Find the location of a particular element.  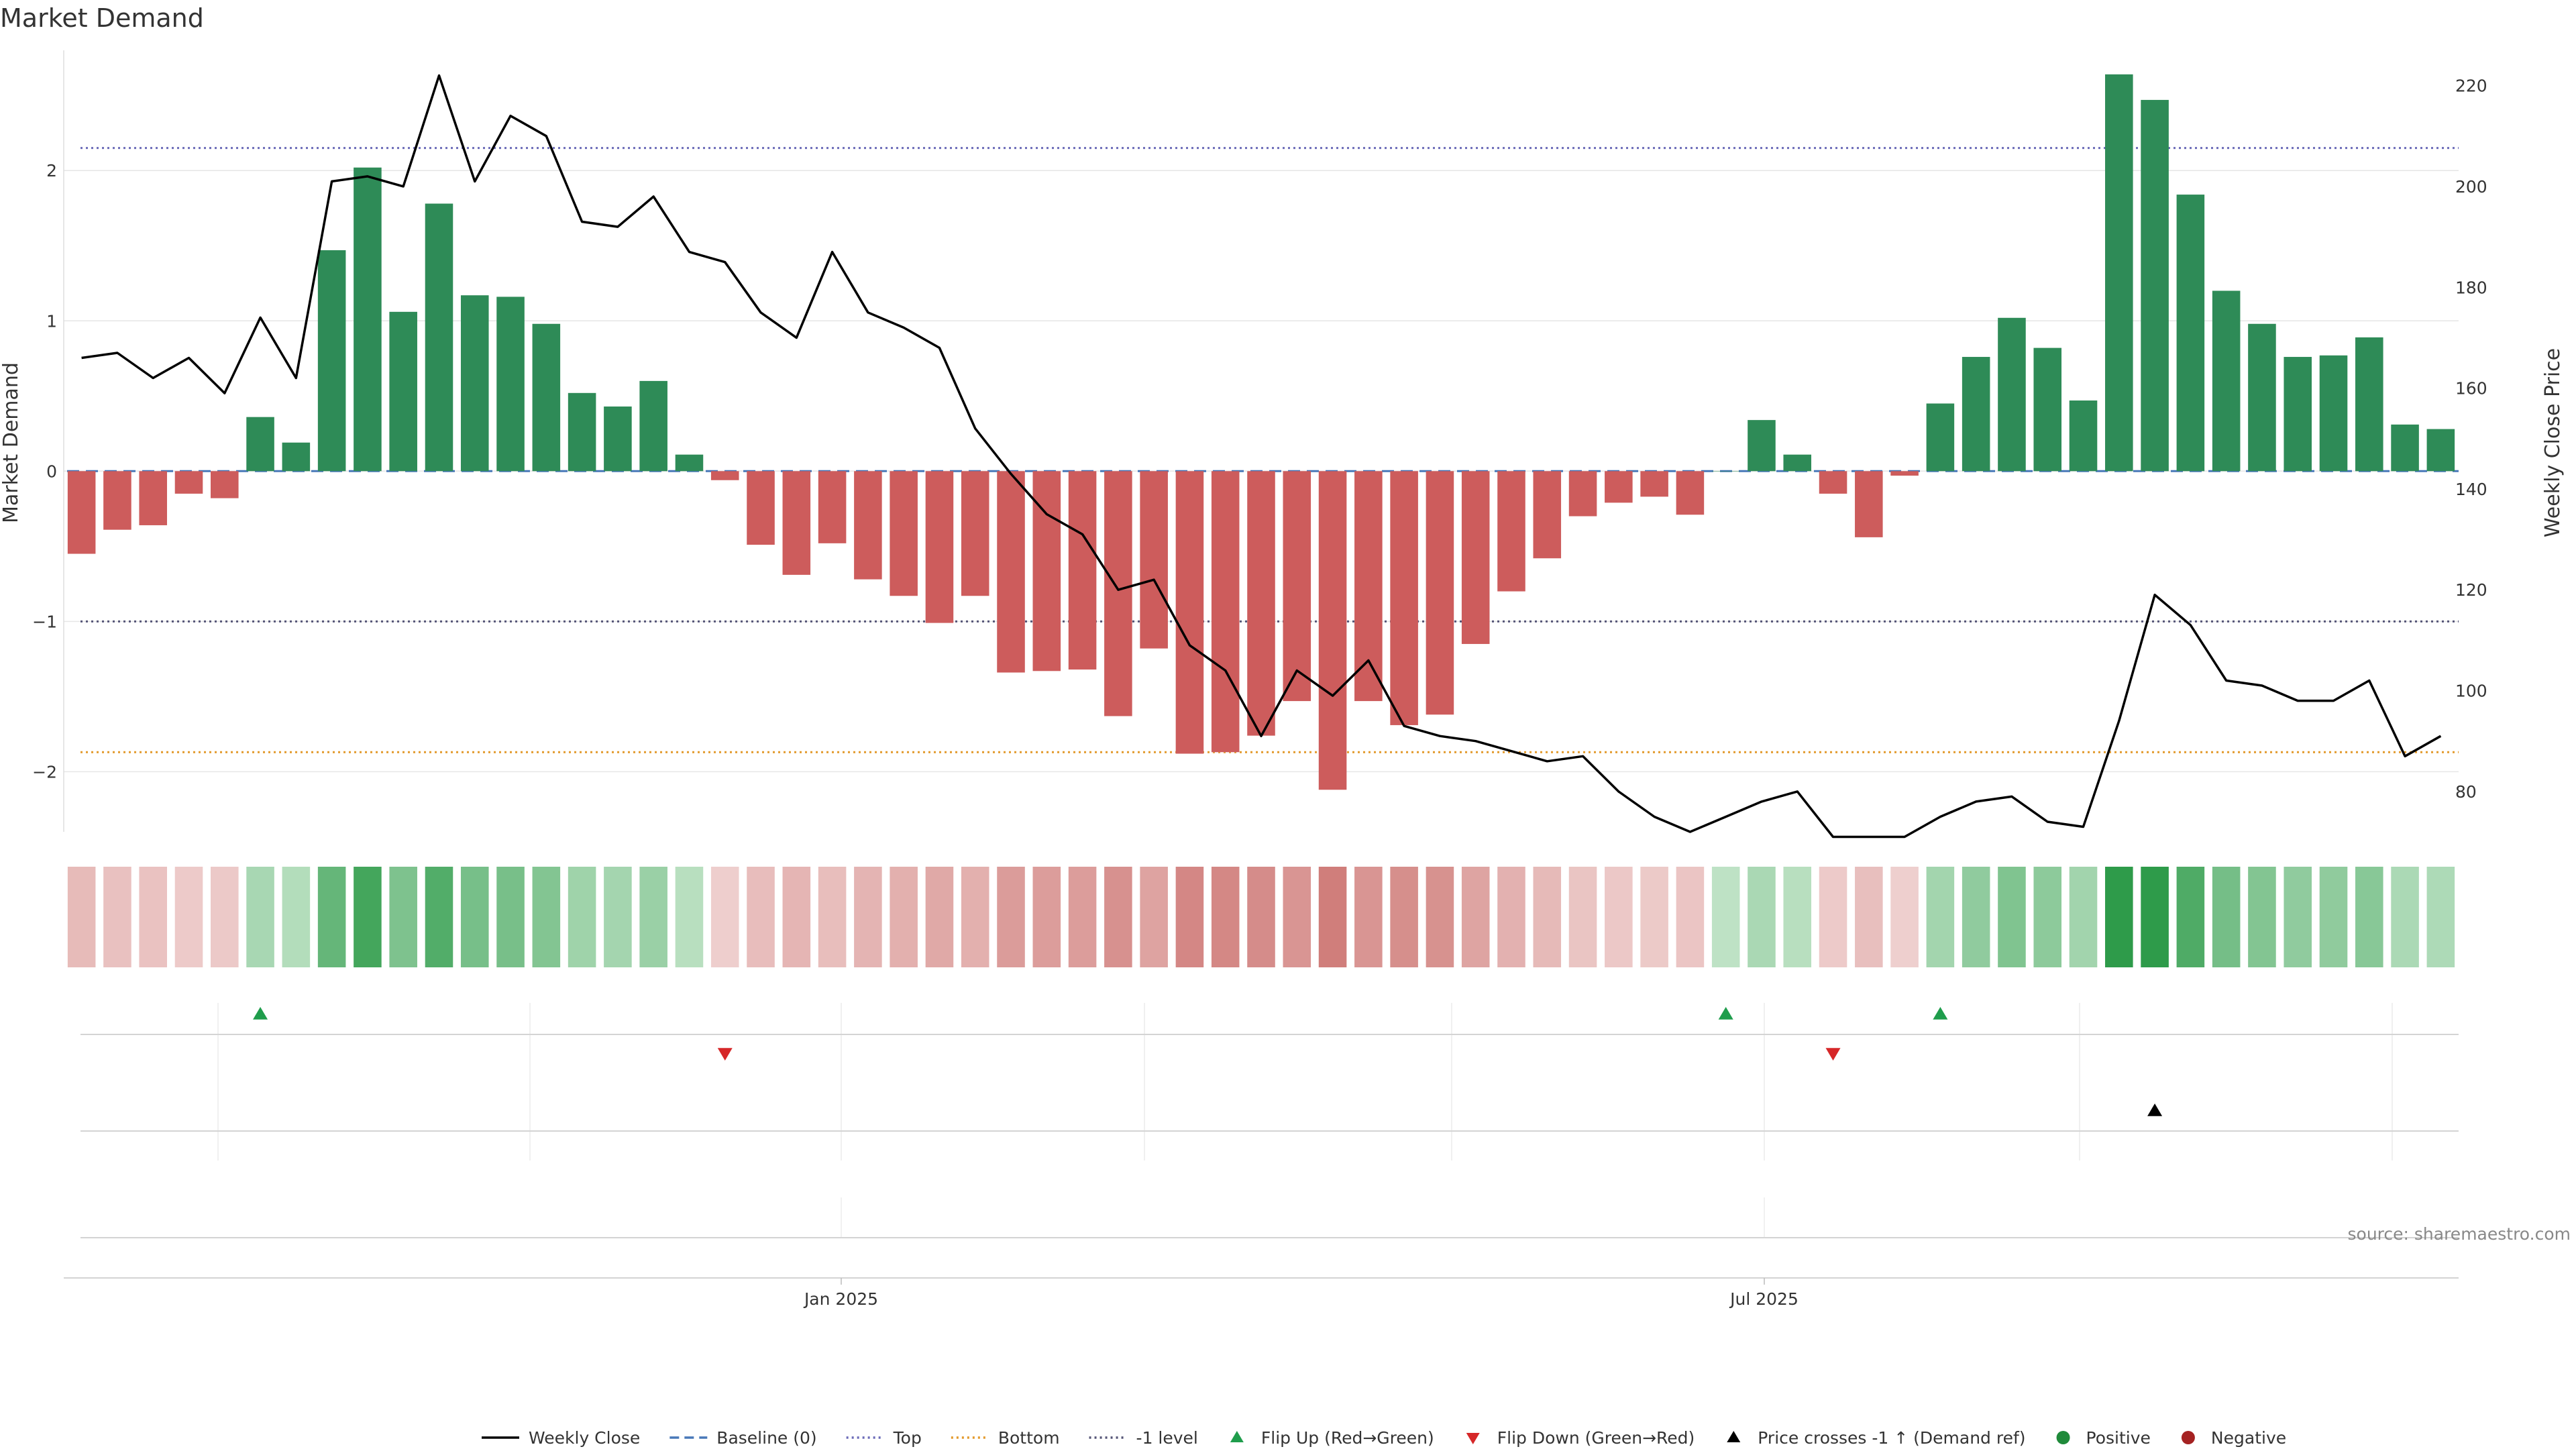

y-right-tick-label: 160 is located at coordinates (2471, 388).